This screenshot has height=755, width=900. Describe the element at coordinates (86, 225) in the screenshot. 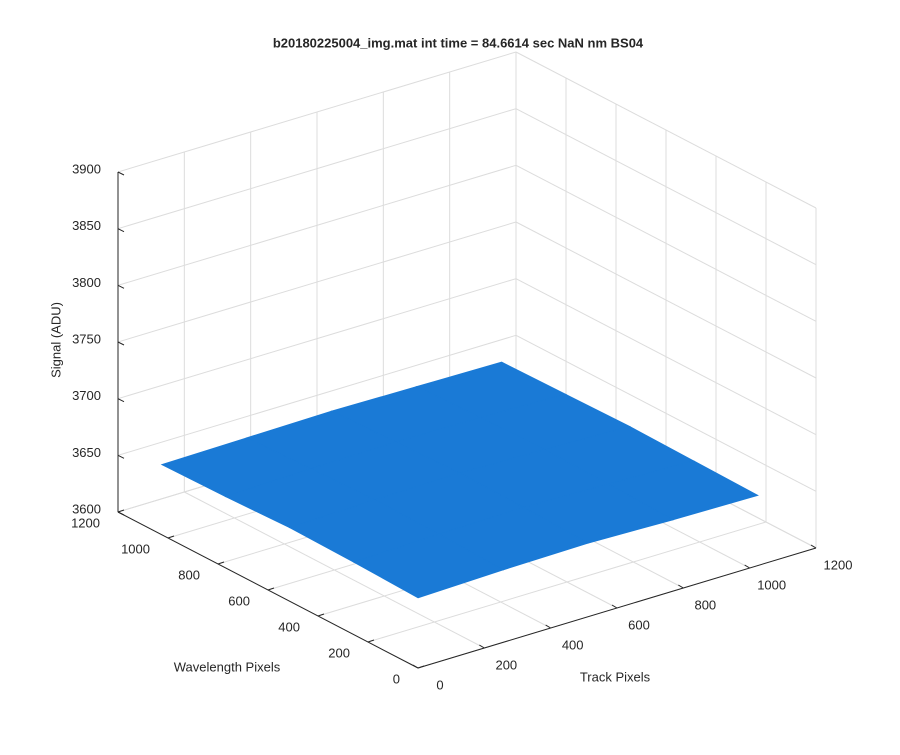

I see `z-tick-label: 3850` at that location.